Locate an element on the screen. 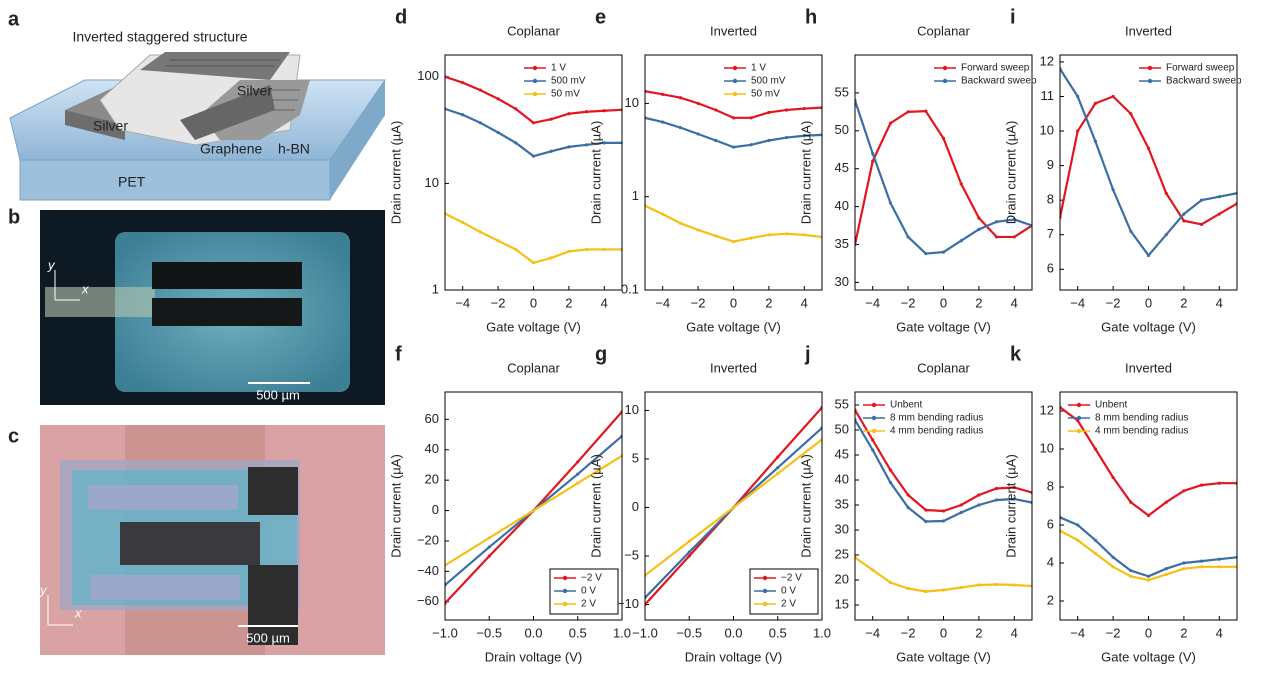 The width and height of the screenshot is (1274, 673). x-tick-label: 0.5 is located at coordinates (578, 632).